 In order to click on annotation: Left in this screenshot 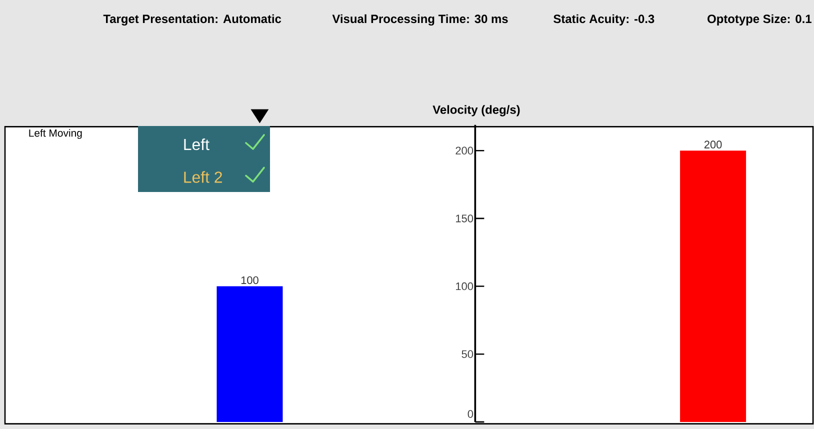, I will do `click(197, 144)`.